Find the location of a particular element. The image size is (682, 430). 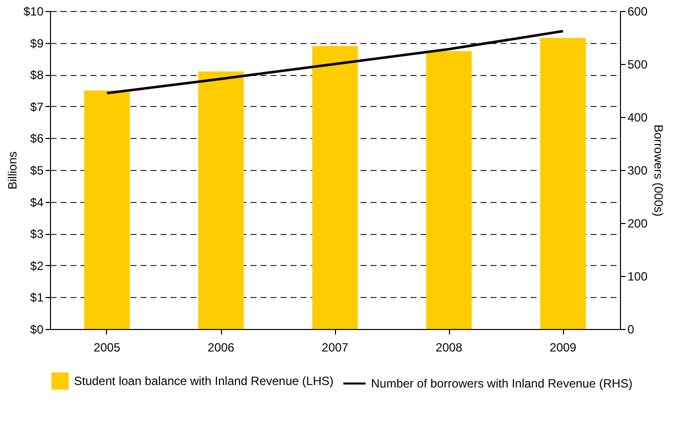

y2-tick-label: 200 is located at coordinates (638, 223).